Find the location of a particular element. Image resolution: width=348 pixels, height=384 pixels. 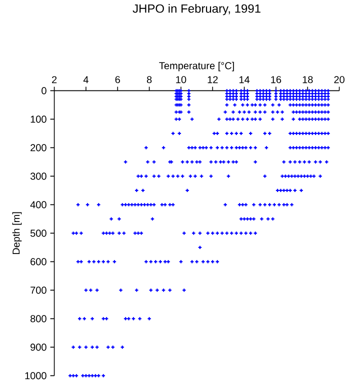

x-tick-label: 12 is located at coordinates (213, 80).